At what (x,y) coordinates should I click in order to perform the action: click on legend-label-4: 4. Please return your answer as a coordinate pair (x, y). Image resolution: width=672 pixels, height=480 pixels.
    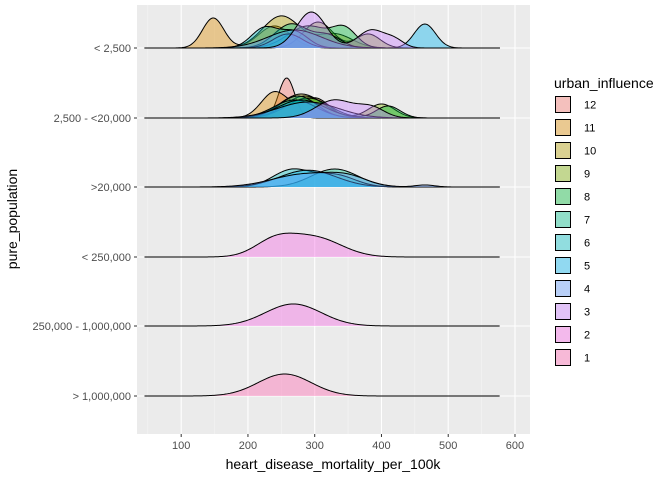
    Looking at the image, I should click on (587, 290).